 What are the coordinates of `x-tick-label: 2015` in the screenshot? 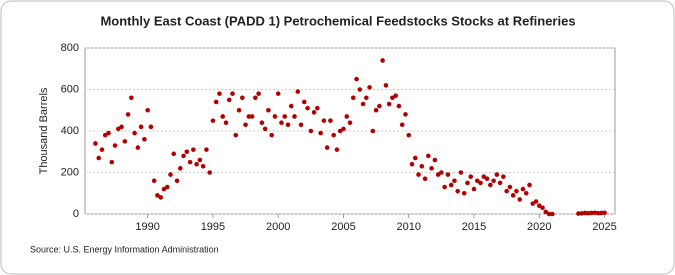 It's located at (474, 227).